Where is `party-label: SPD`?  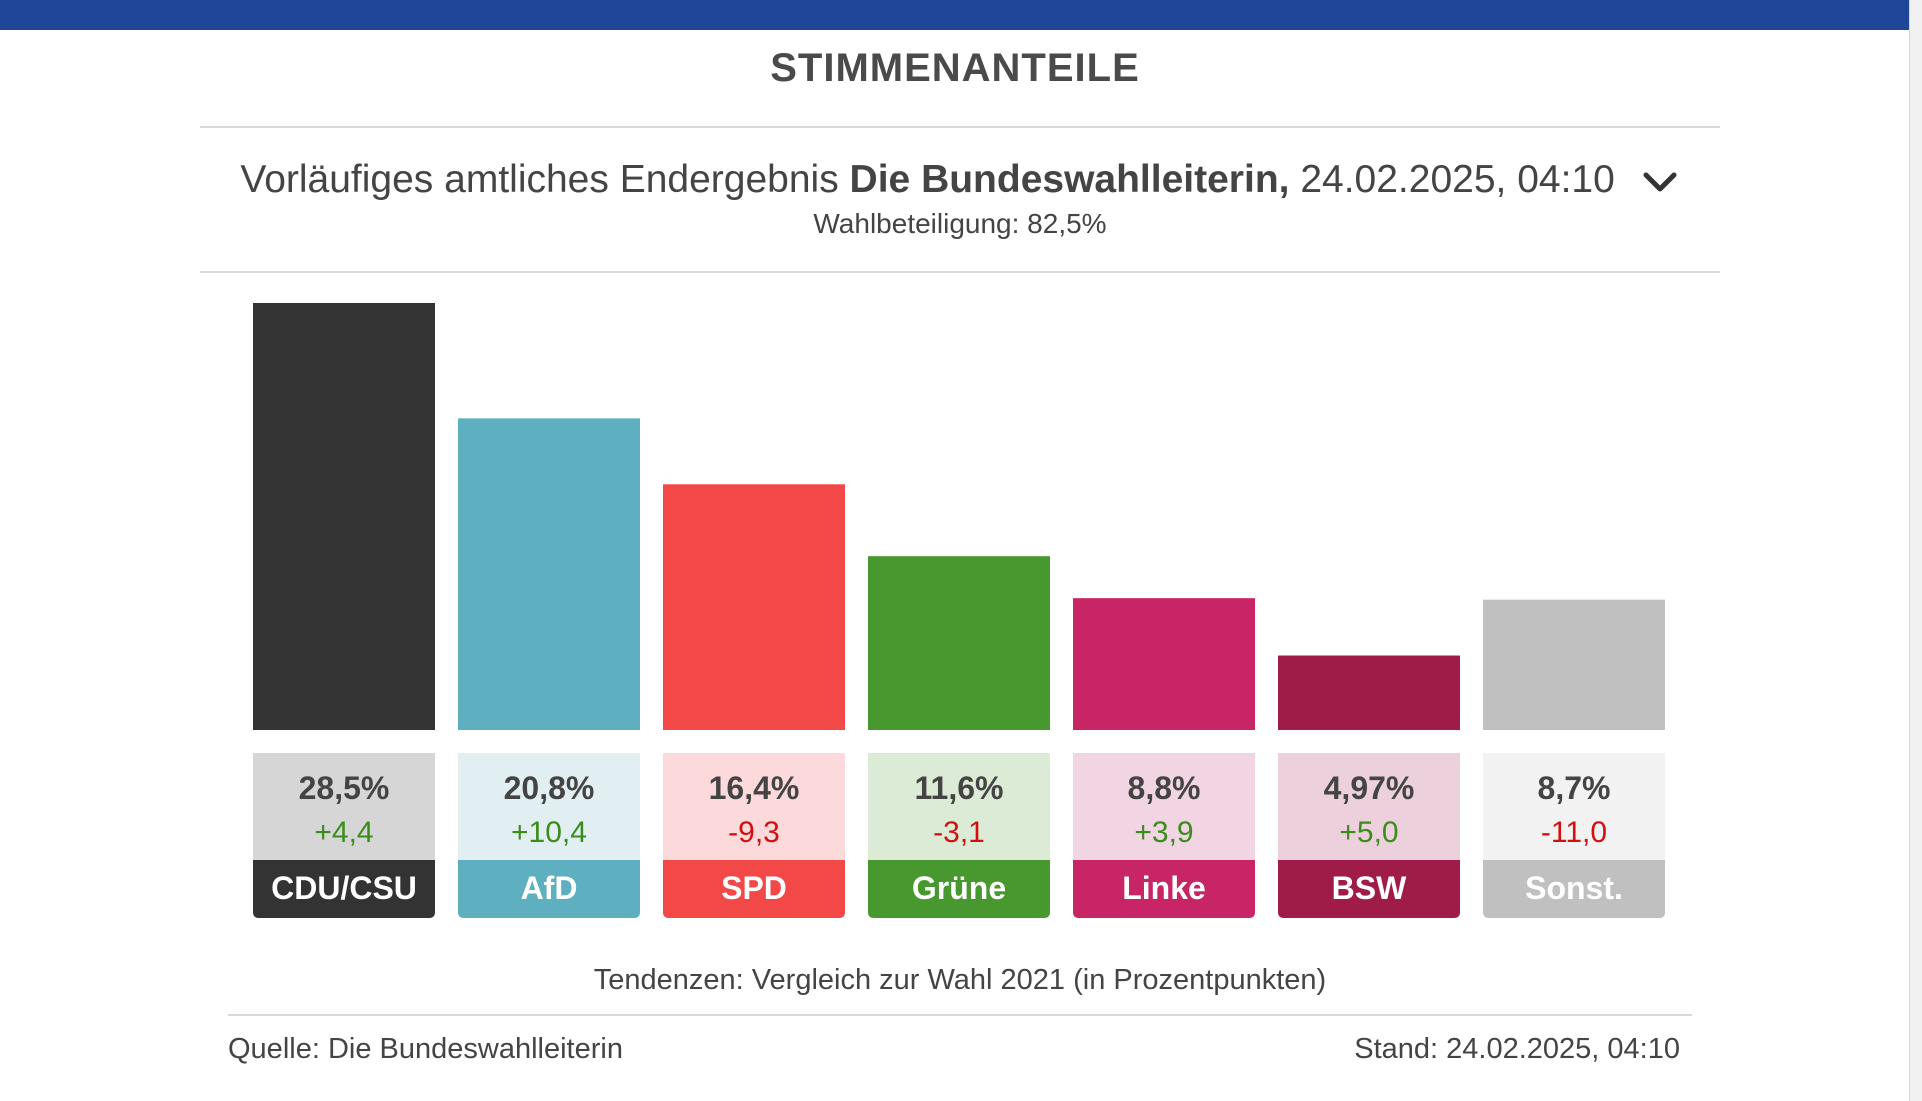 party-label: SPD is located at coordinates (754, 888).